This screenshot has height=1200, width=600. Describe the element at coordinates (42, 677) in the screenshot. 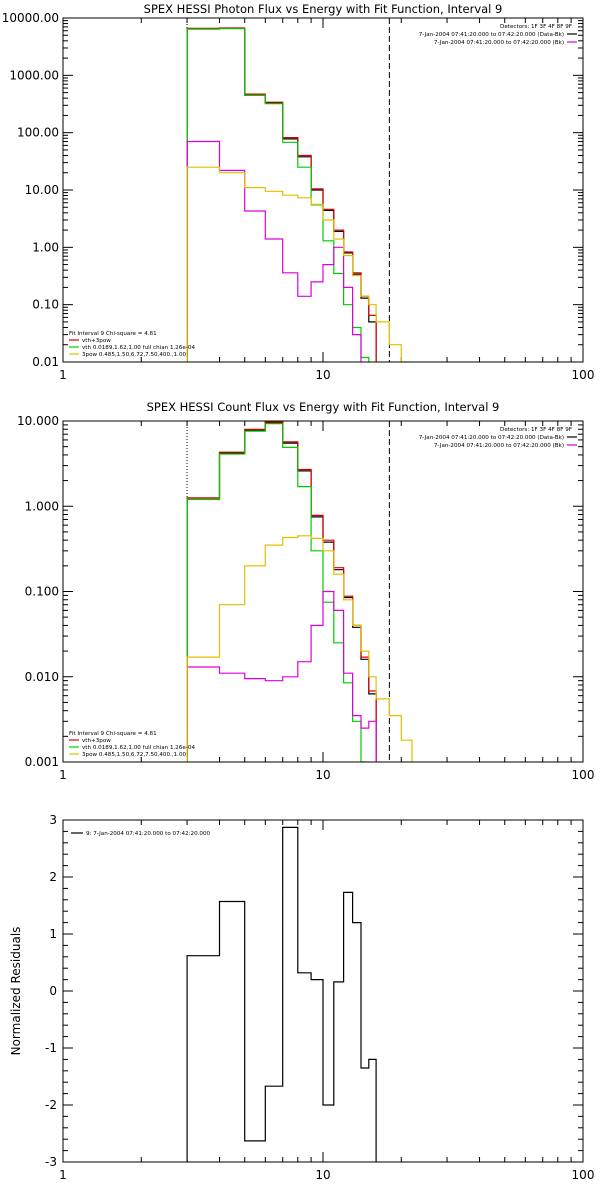

I see `y-tick-label: 0.010` at that location.